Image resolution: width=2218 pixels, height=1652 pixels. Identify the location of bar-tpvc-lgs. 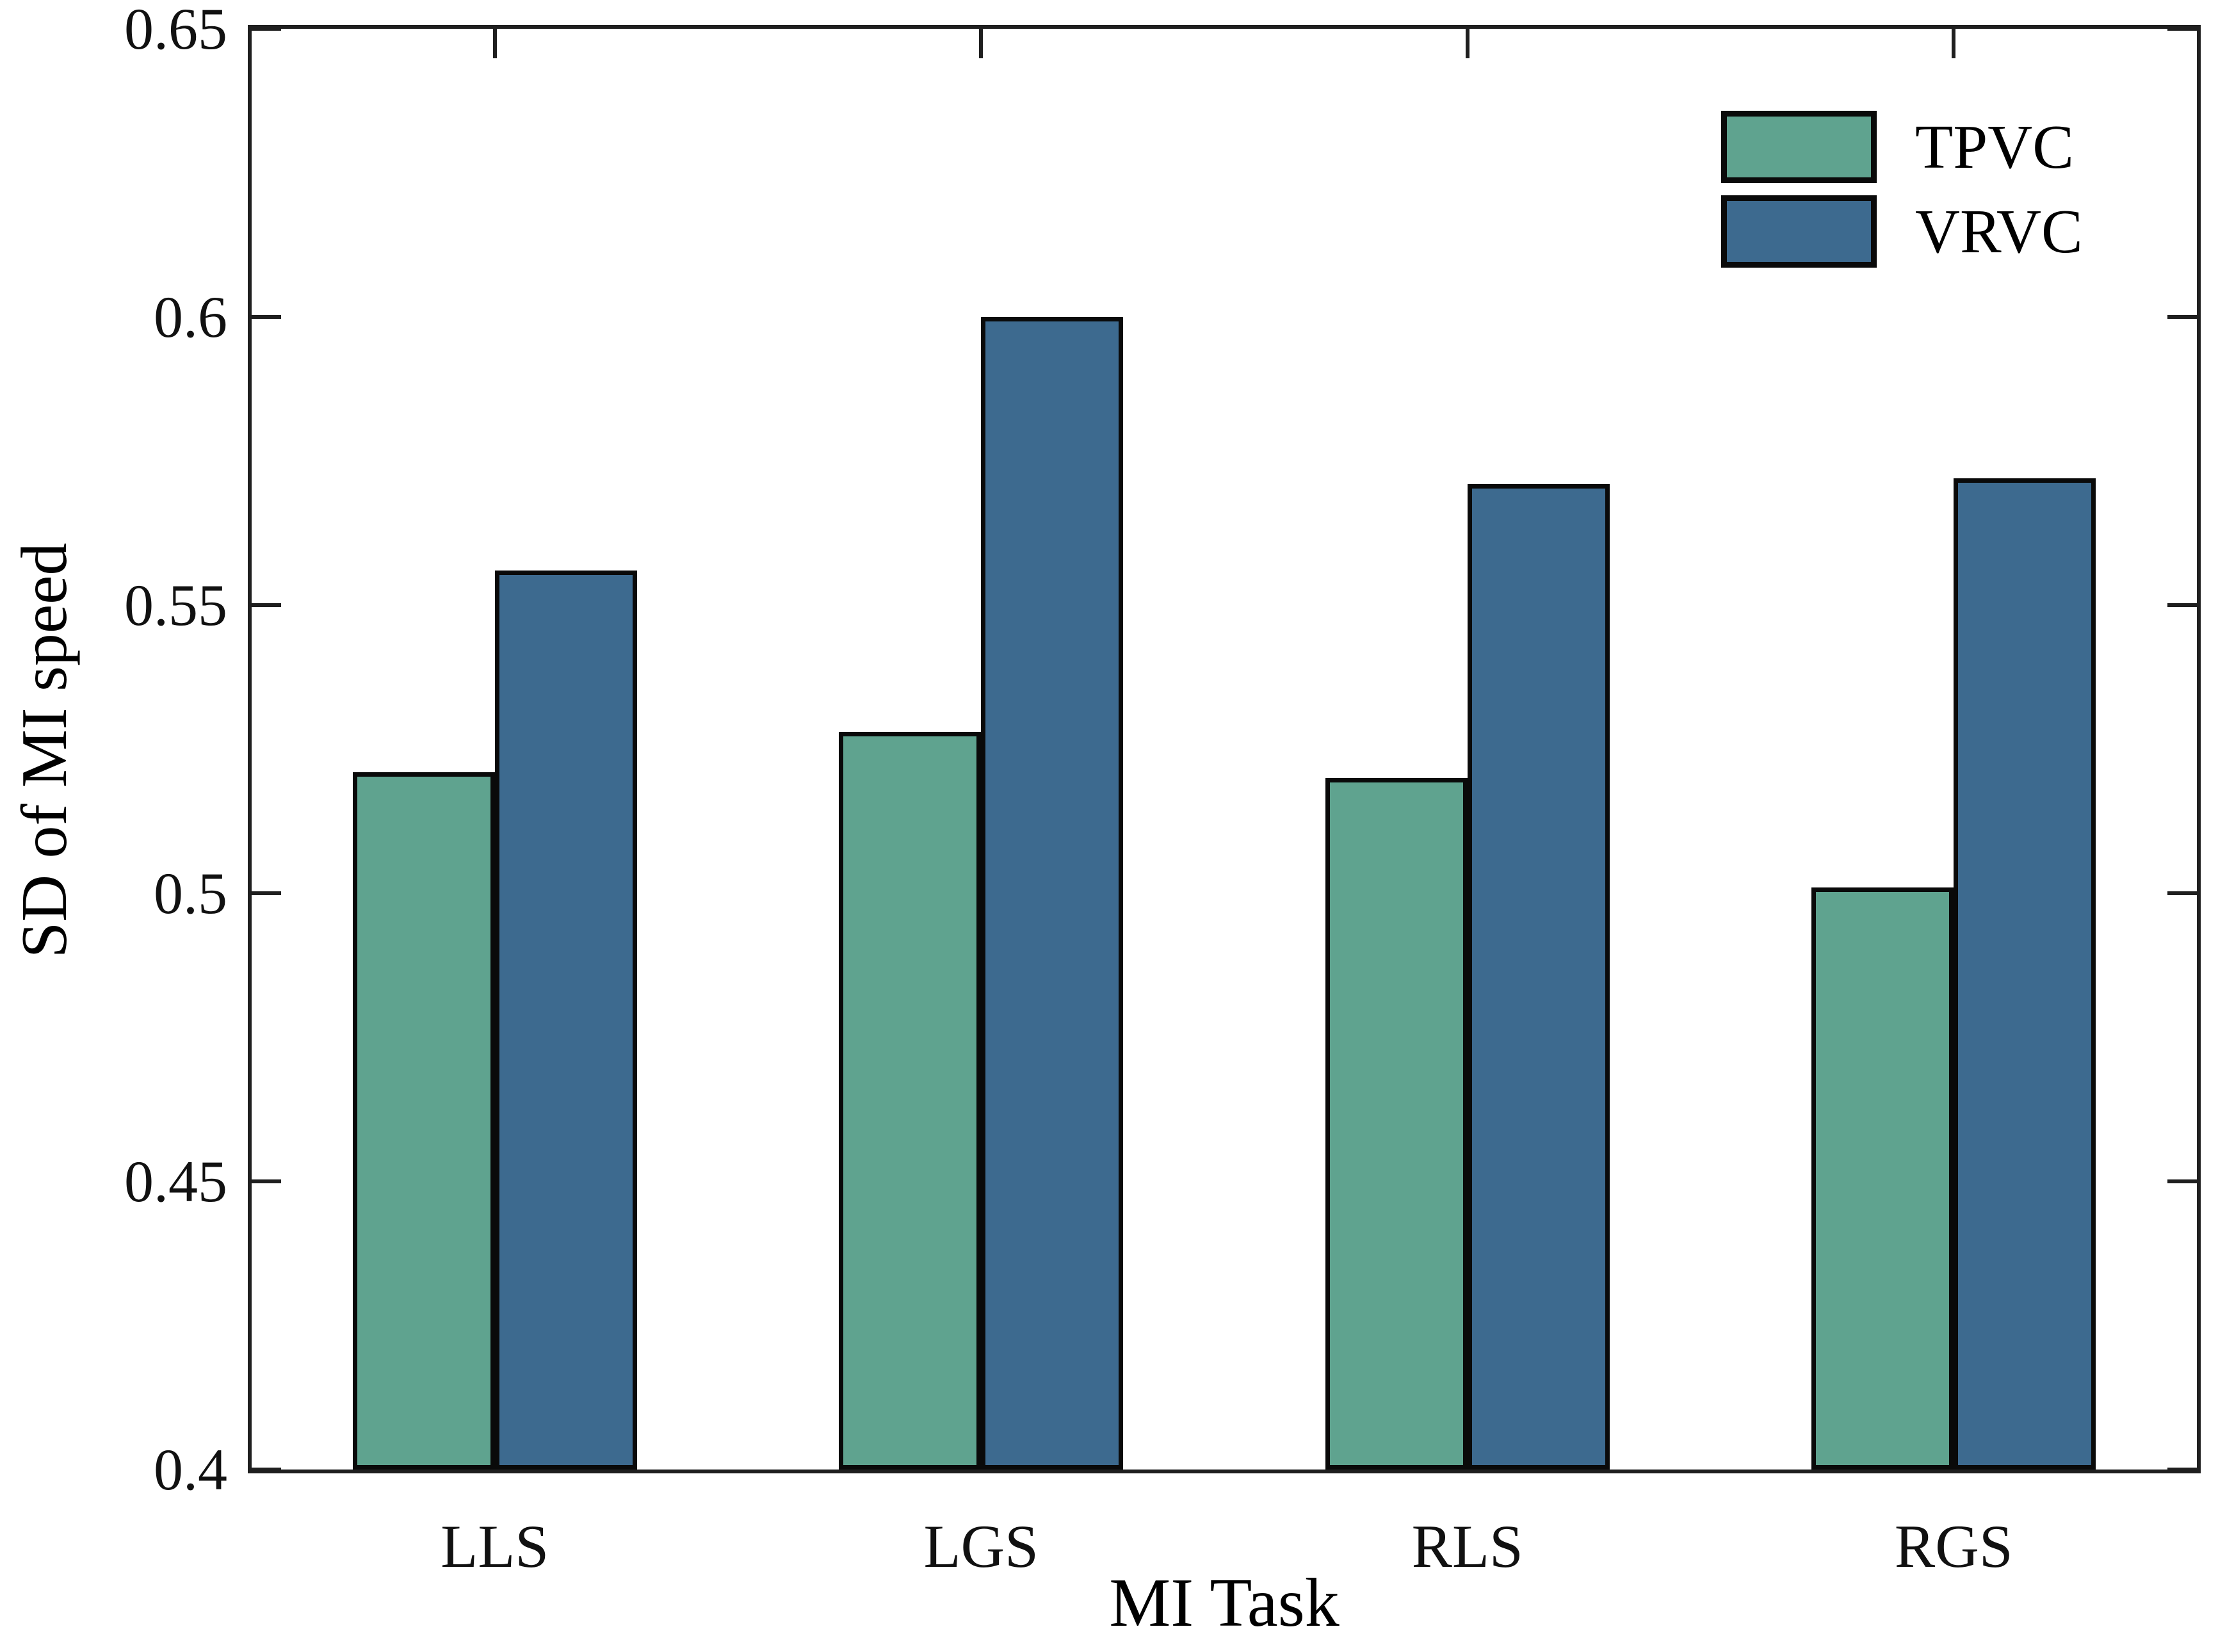
(910, 1101).